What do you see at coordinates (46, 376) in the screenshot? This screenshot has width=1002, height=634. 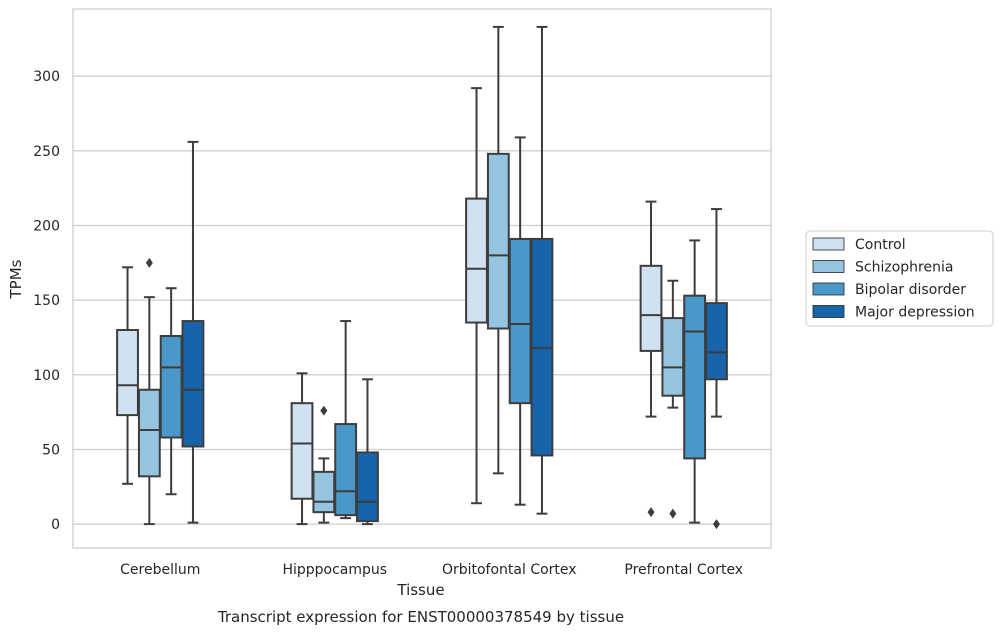 I see `y-tick-label: 100` at bounding box center [46, 376].